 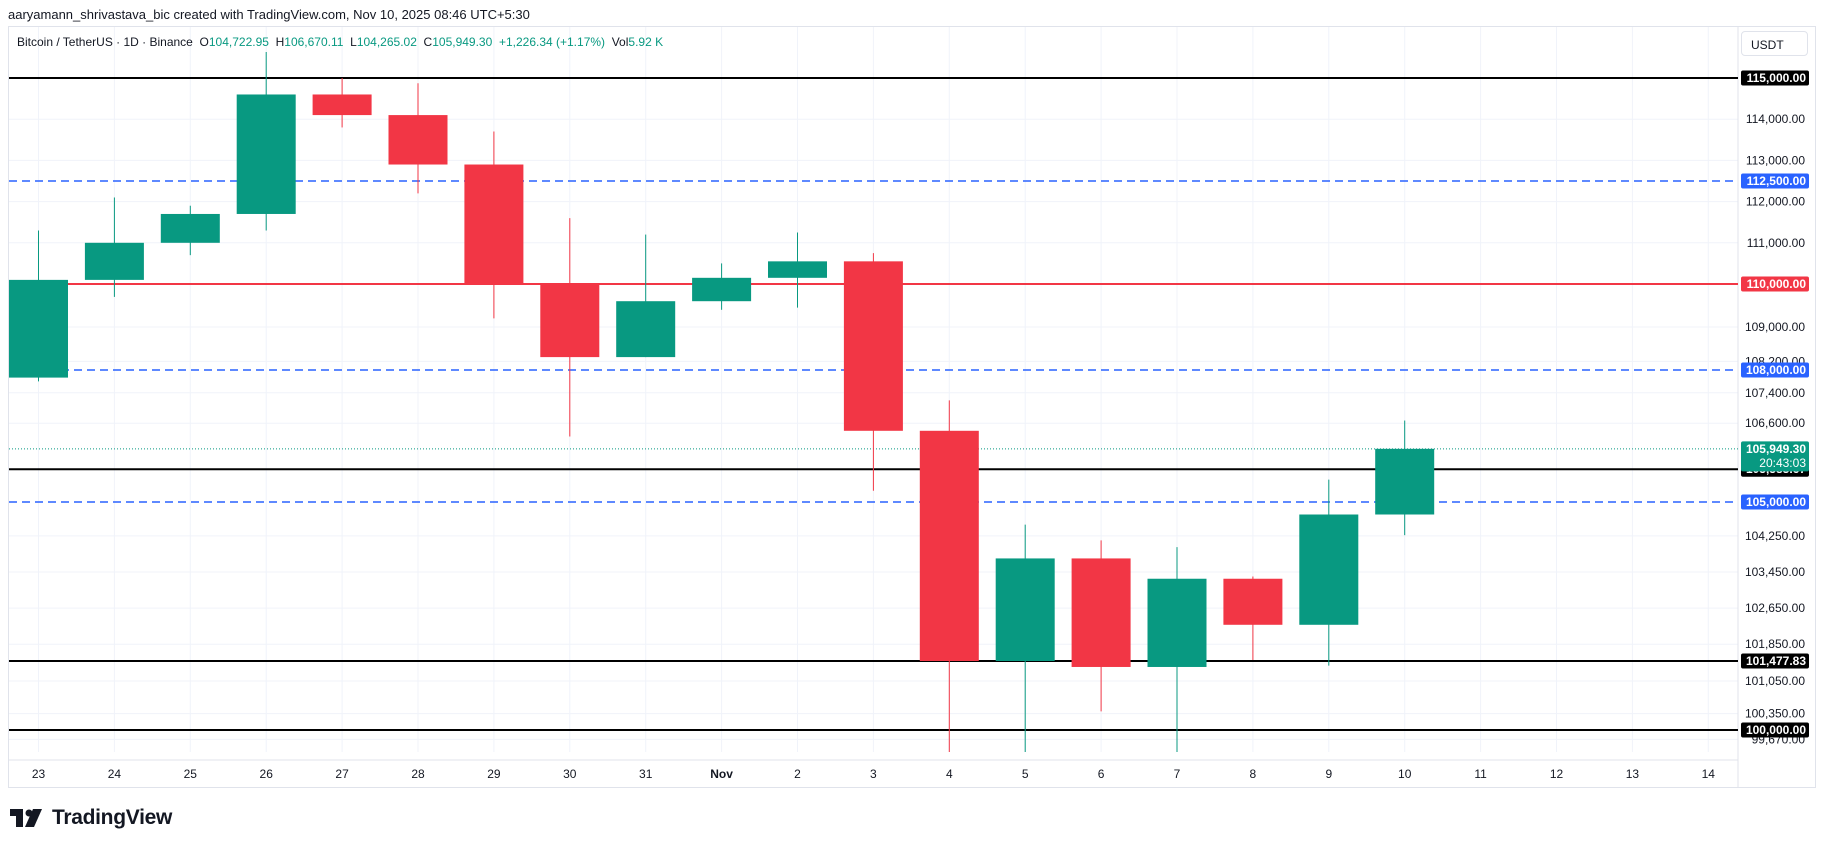 I want to click on low-value: 104,265.02, so click(x=386, y=42).